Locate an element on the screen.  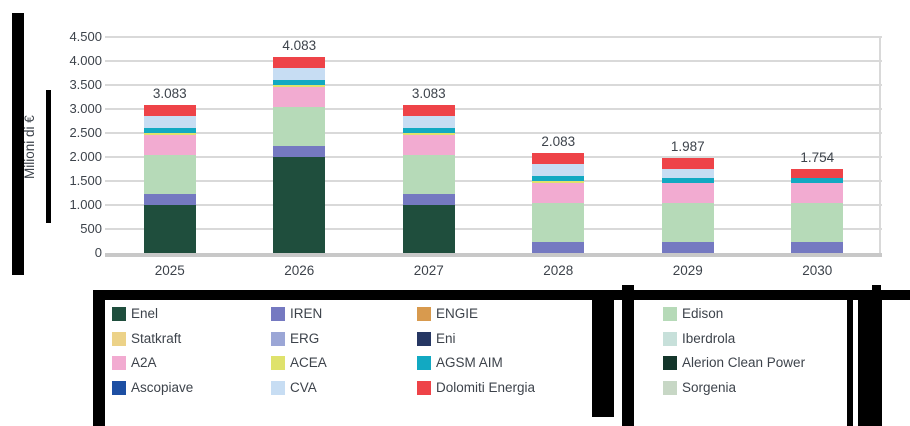
legend-swatch-eni is located at coordinates (424, 339).